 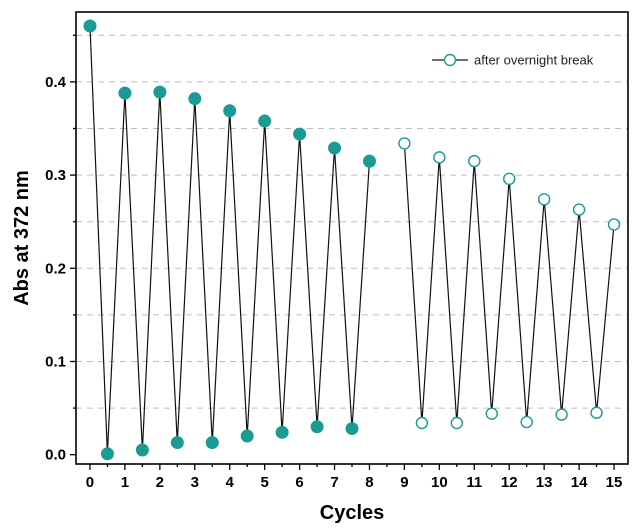 What do you see at coordinates (334, 482) in the screenshot?
I see `x-tick-label: 7` at bounding box center [334, 482].